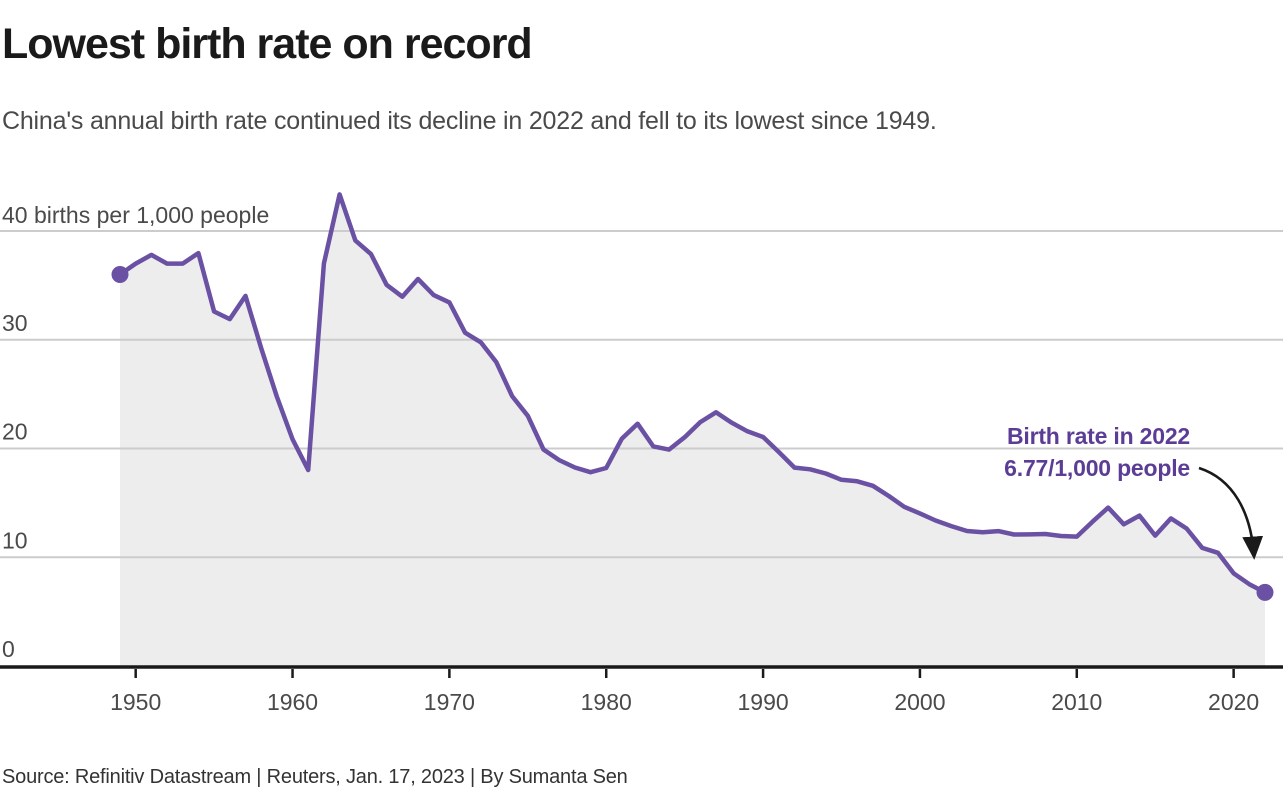 This screenshot has height=800, width=1288. What do you see at coordinates (135, 215) in the screenshot?
I see `y-axis-unit-label: 40 births per 1,000 people` at bounding box center [135, 215].